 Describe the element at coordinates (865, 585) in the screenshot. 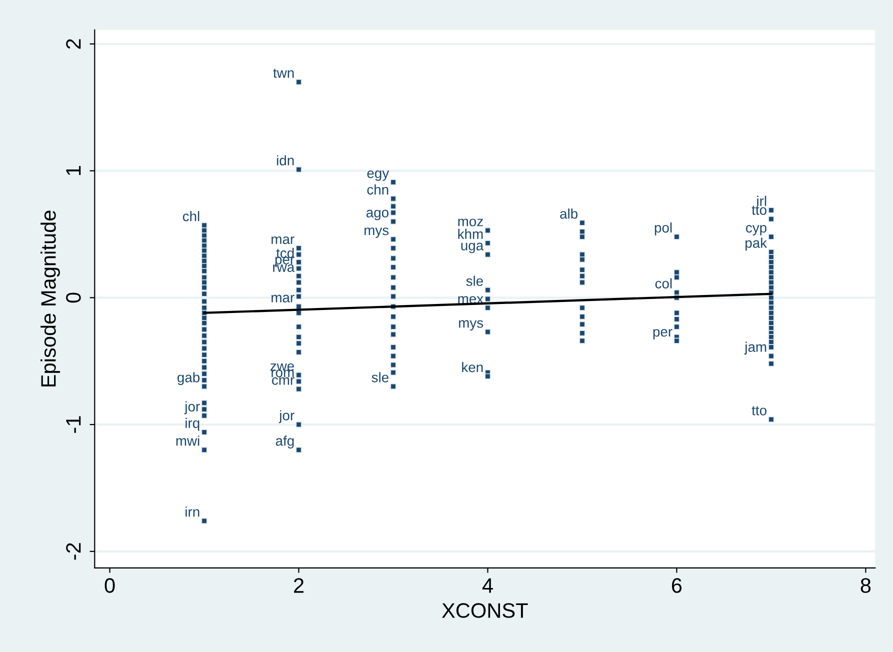

I see `x-tick-label: 8` at that location.